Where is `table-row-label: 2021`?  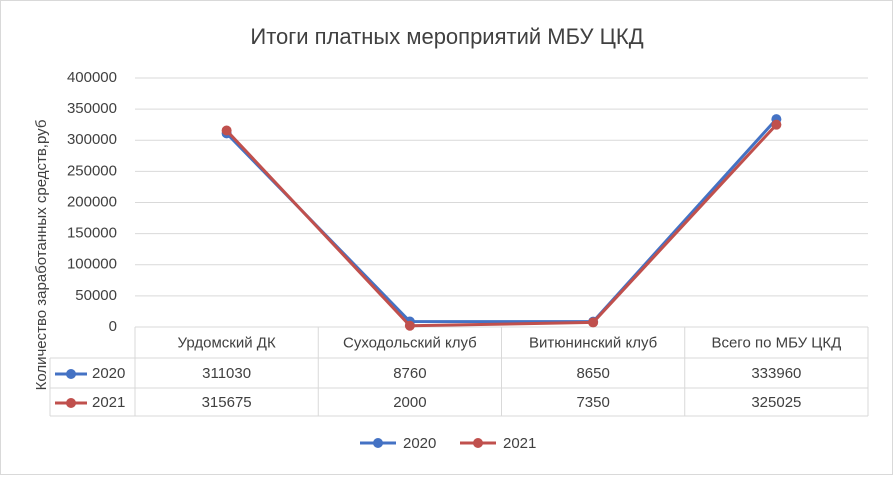 table-row-label: 2021 is located at coordinates (108, 402).